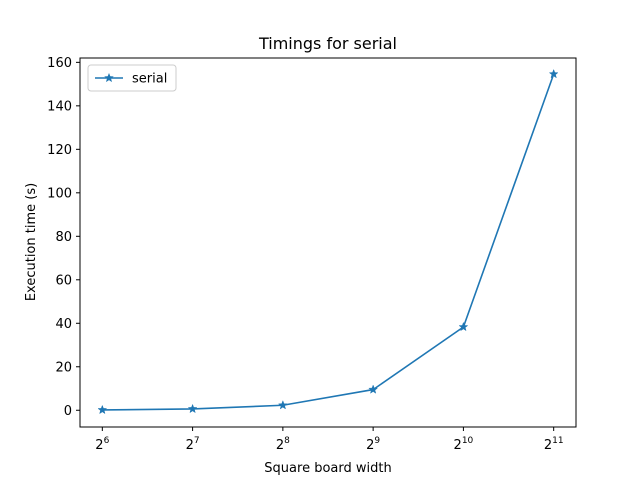  What do you see at coordinates (109, 77) in the screenshot?
I see `legend-star-marker` at bounding box center [109, 77].